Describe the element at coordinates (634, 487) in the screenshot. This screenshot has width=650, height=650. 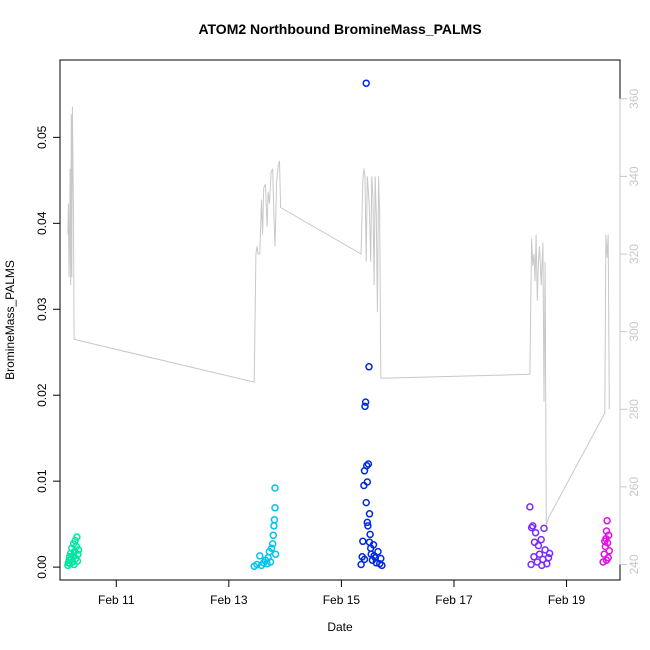
I see `y-right-tick-label: 260` at that location.